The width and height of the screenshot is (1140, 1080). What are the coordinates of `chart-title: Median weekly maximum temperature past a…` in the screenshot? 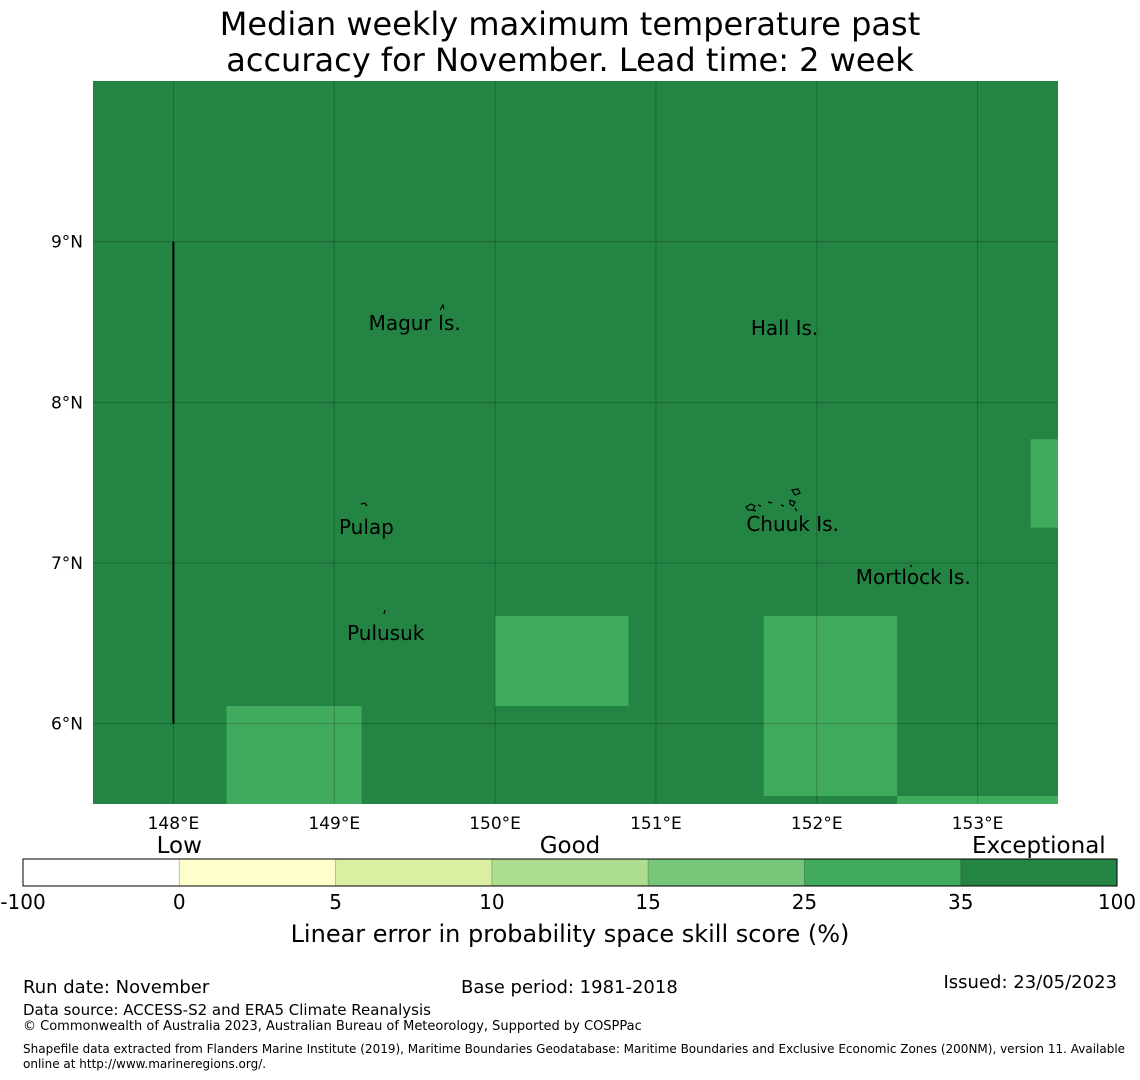 It's located at (570, 42).